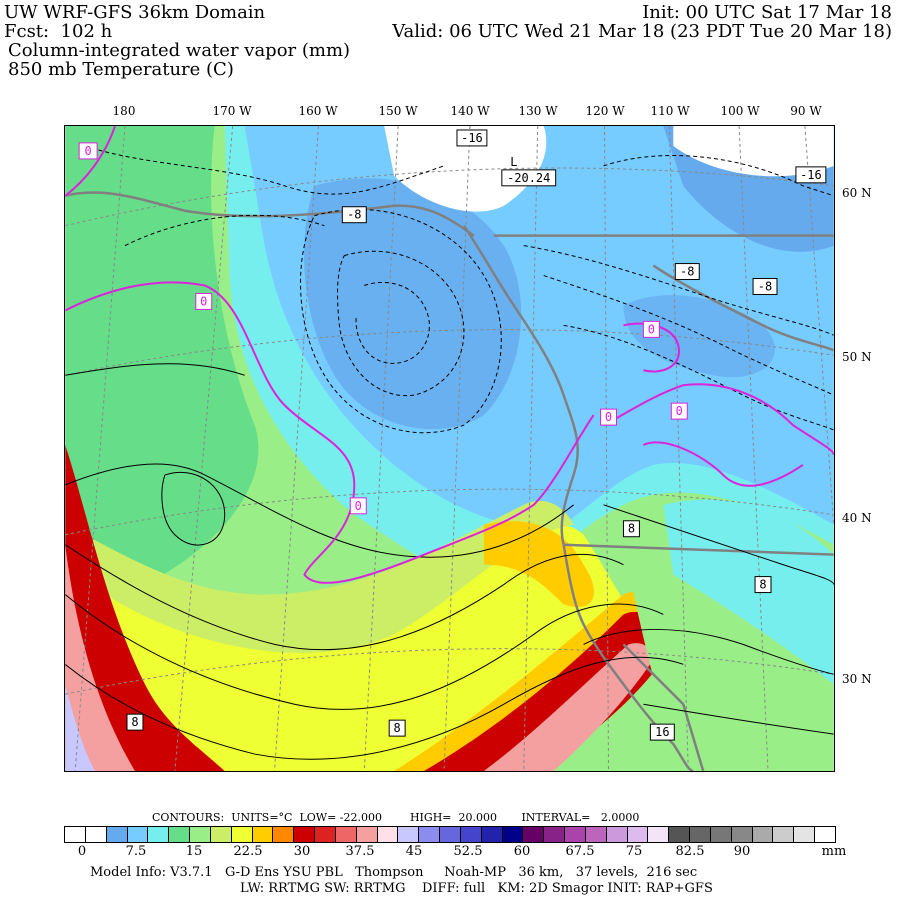 This screenshot has width=900, height=900. What do you see at coordinates (765, 286) in the screenshot?
I see `contour-label-minus8-3: -8` at bounding box center [765, 286].